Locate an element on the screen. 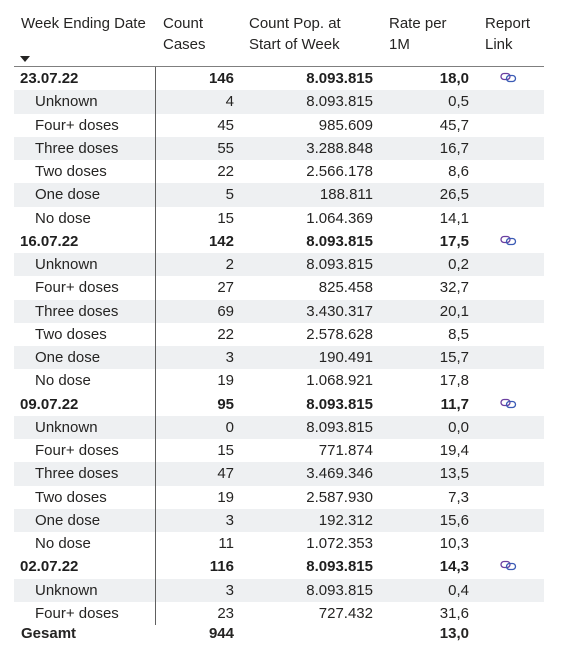 Image resolution: width=578 pixels, height=650 pixels. cell-count-pop: 2.587.930 is located at coordinates (339, 497).